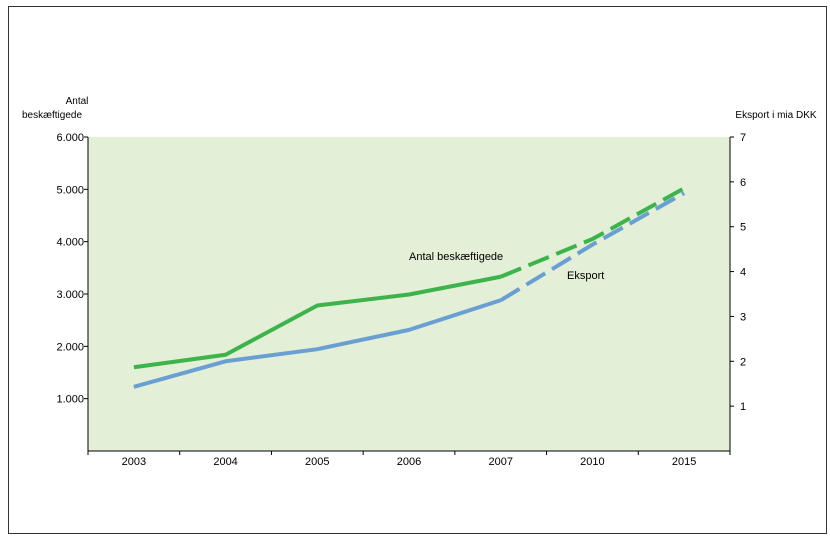  Describe the element at coordinates (500, 462) in the screenshot. I see `x-tick-label: 2007` at that location.